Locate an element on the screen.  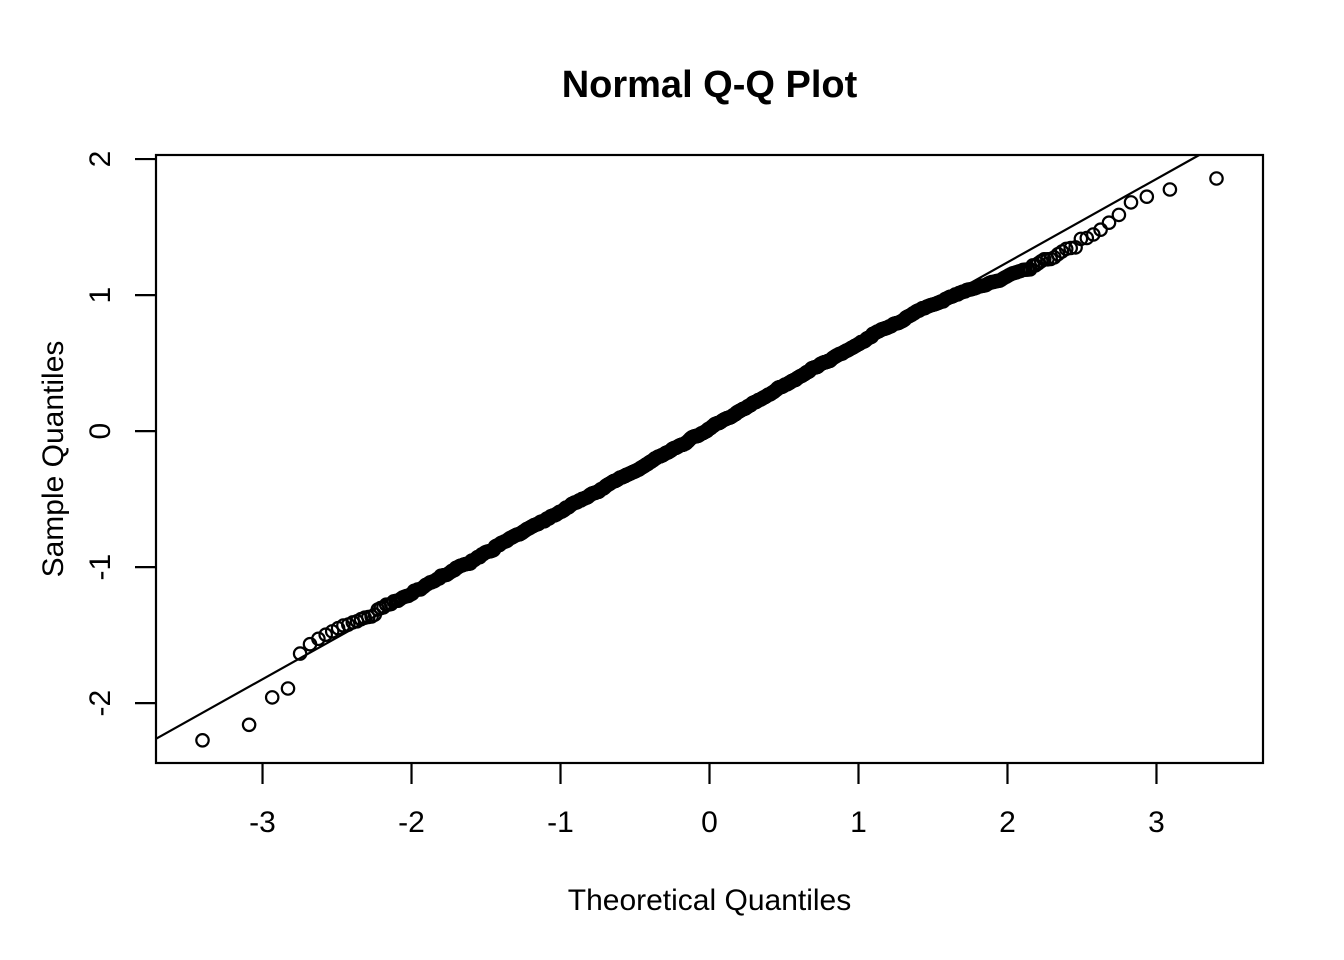
x-tick-label: -3 is located at coordinates (262, 822).